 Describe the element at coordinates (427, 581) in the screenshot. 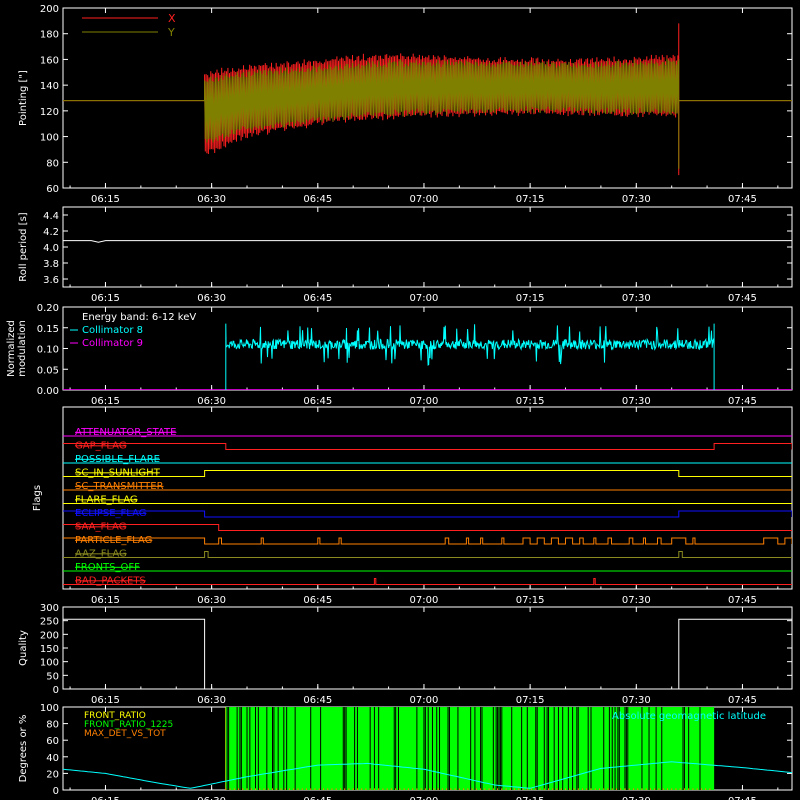

I see `flag-line-bad_packets` at that location.